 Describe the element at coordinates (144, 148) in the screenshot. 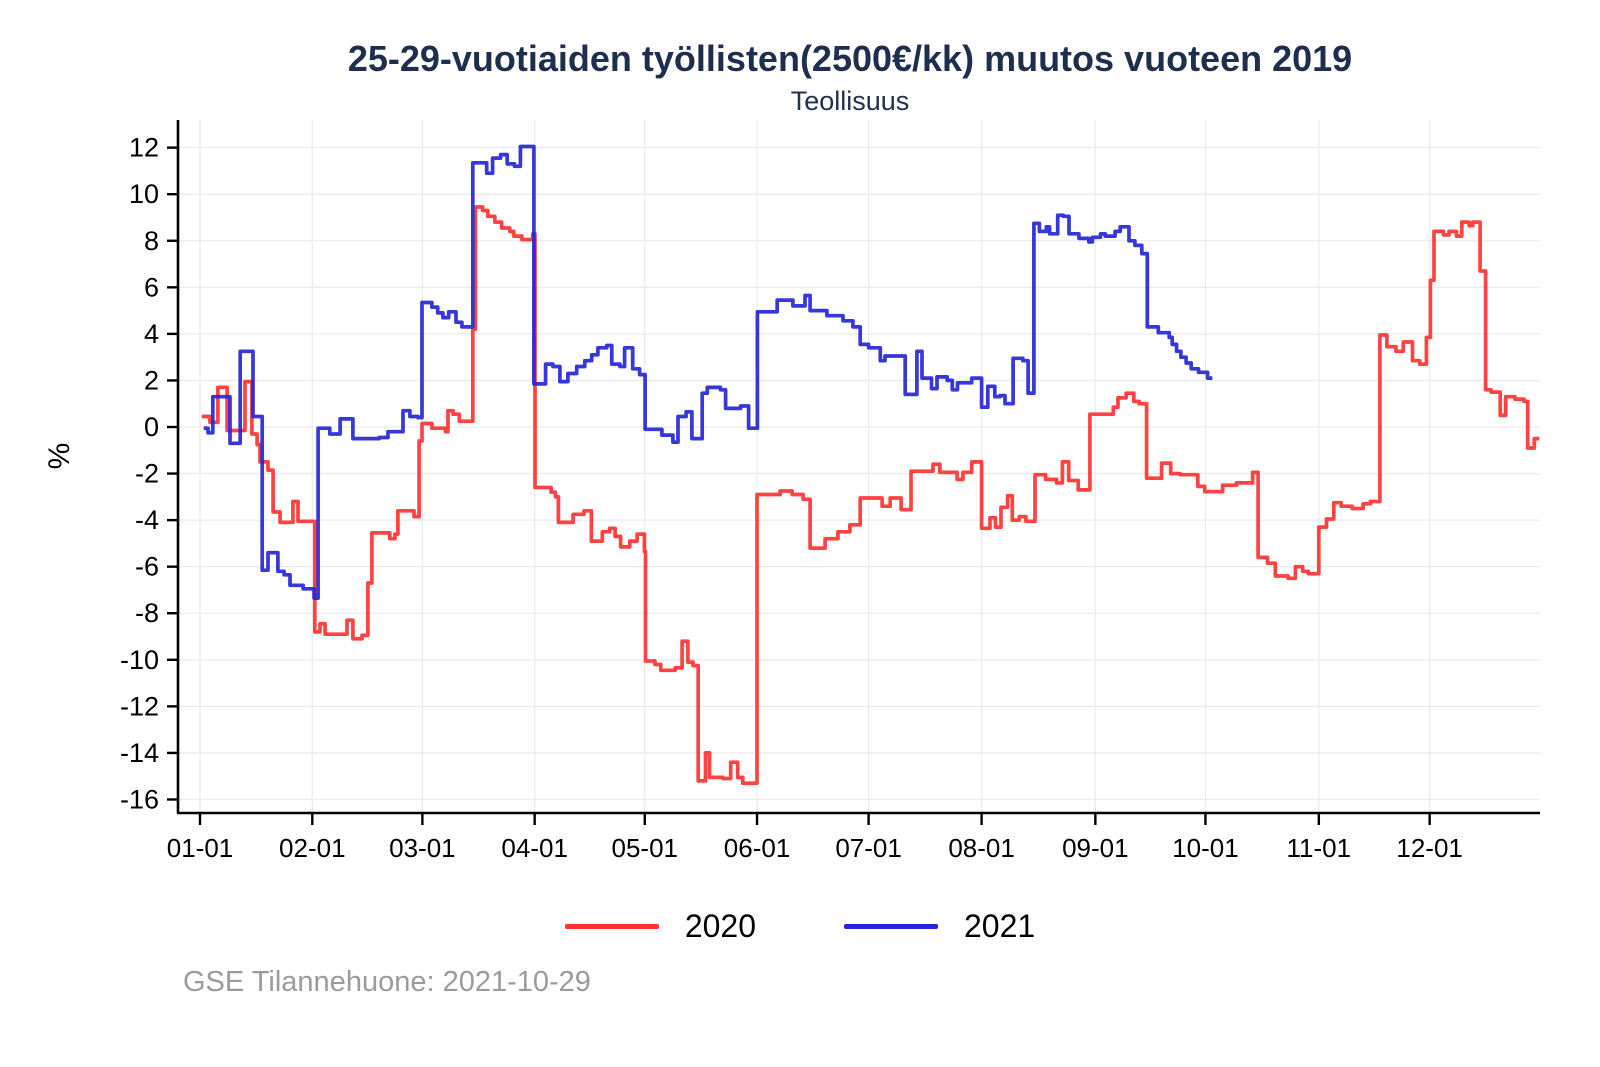

I see `svg-text: 12` at that location.